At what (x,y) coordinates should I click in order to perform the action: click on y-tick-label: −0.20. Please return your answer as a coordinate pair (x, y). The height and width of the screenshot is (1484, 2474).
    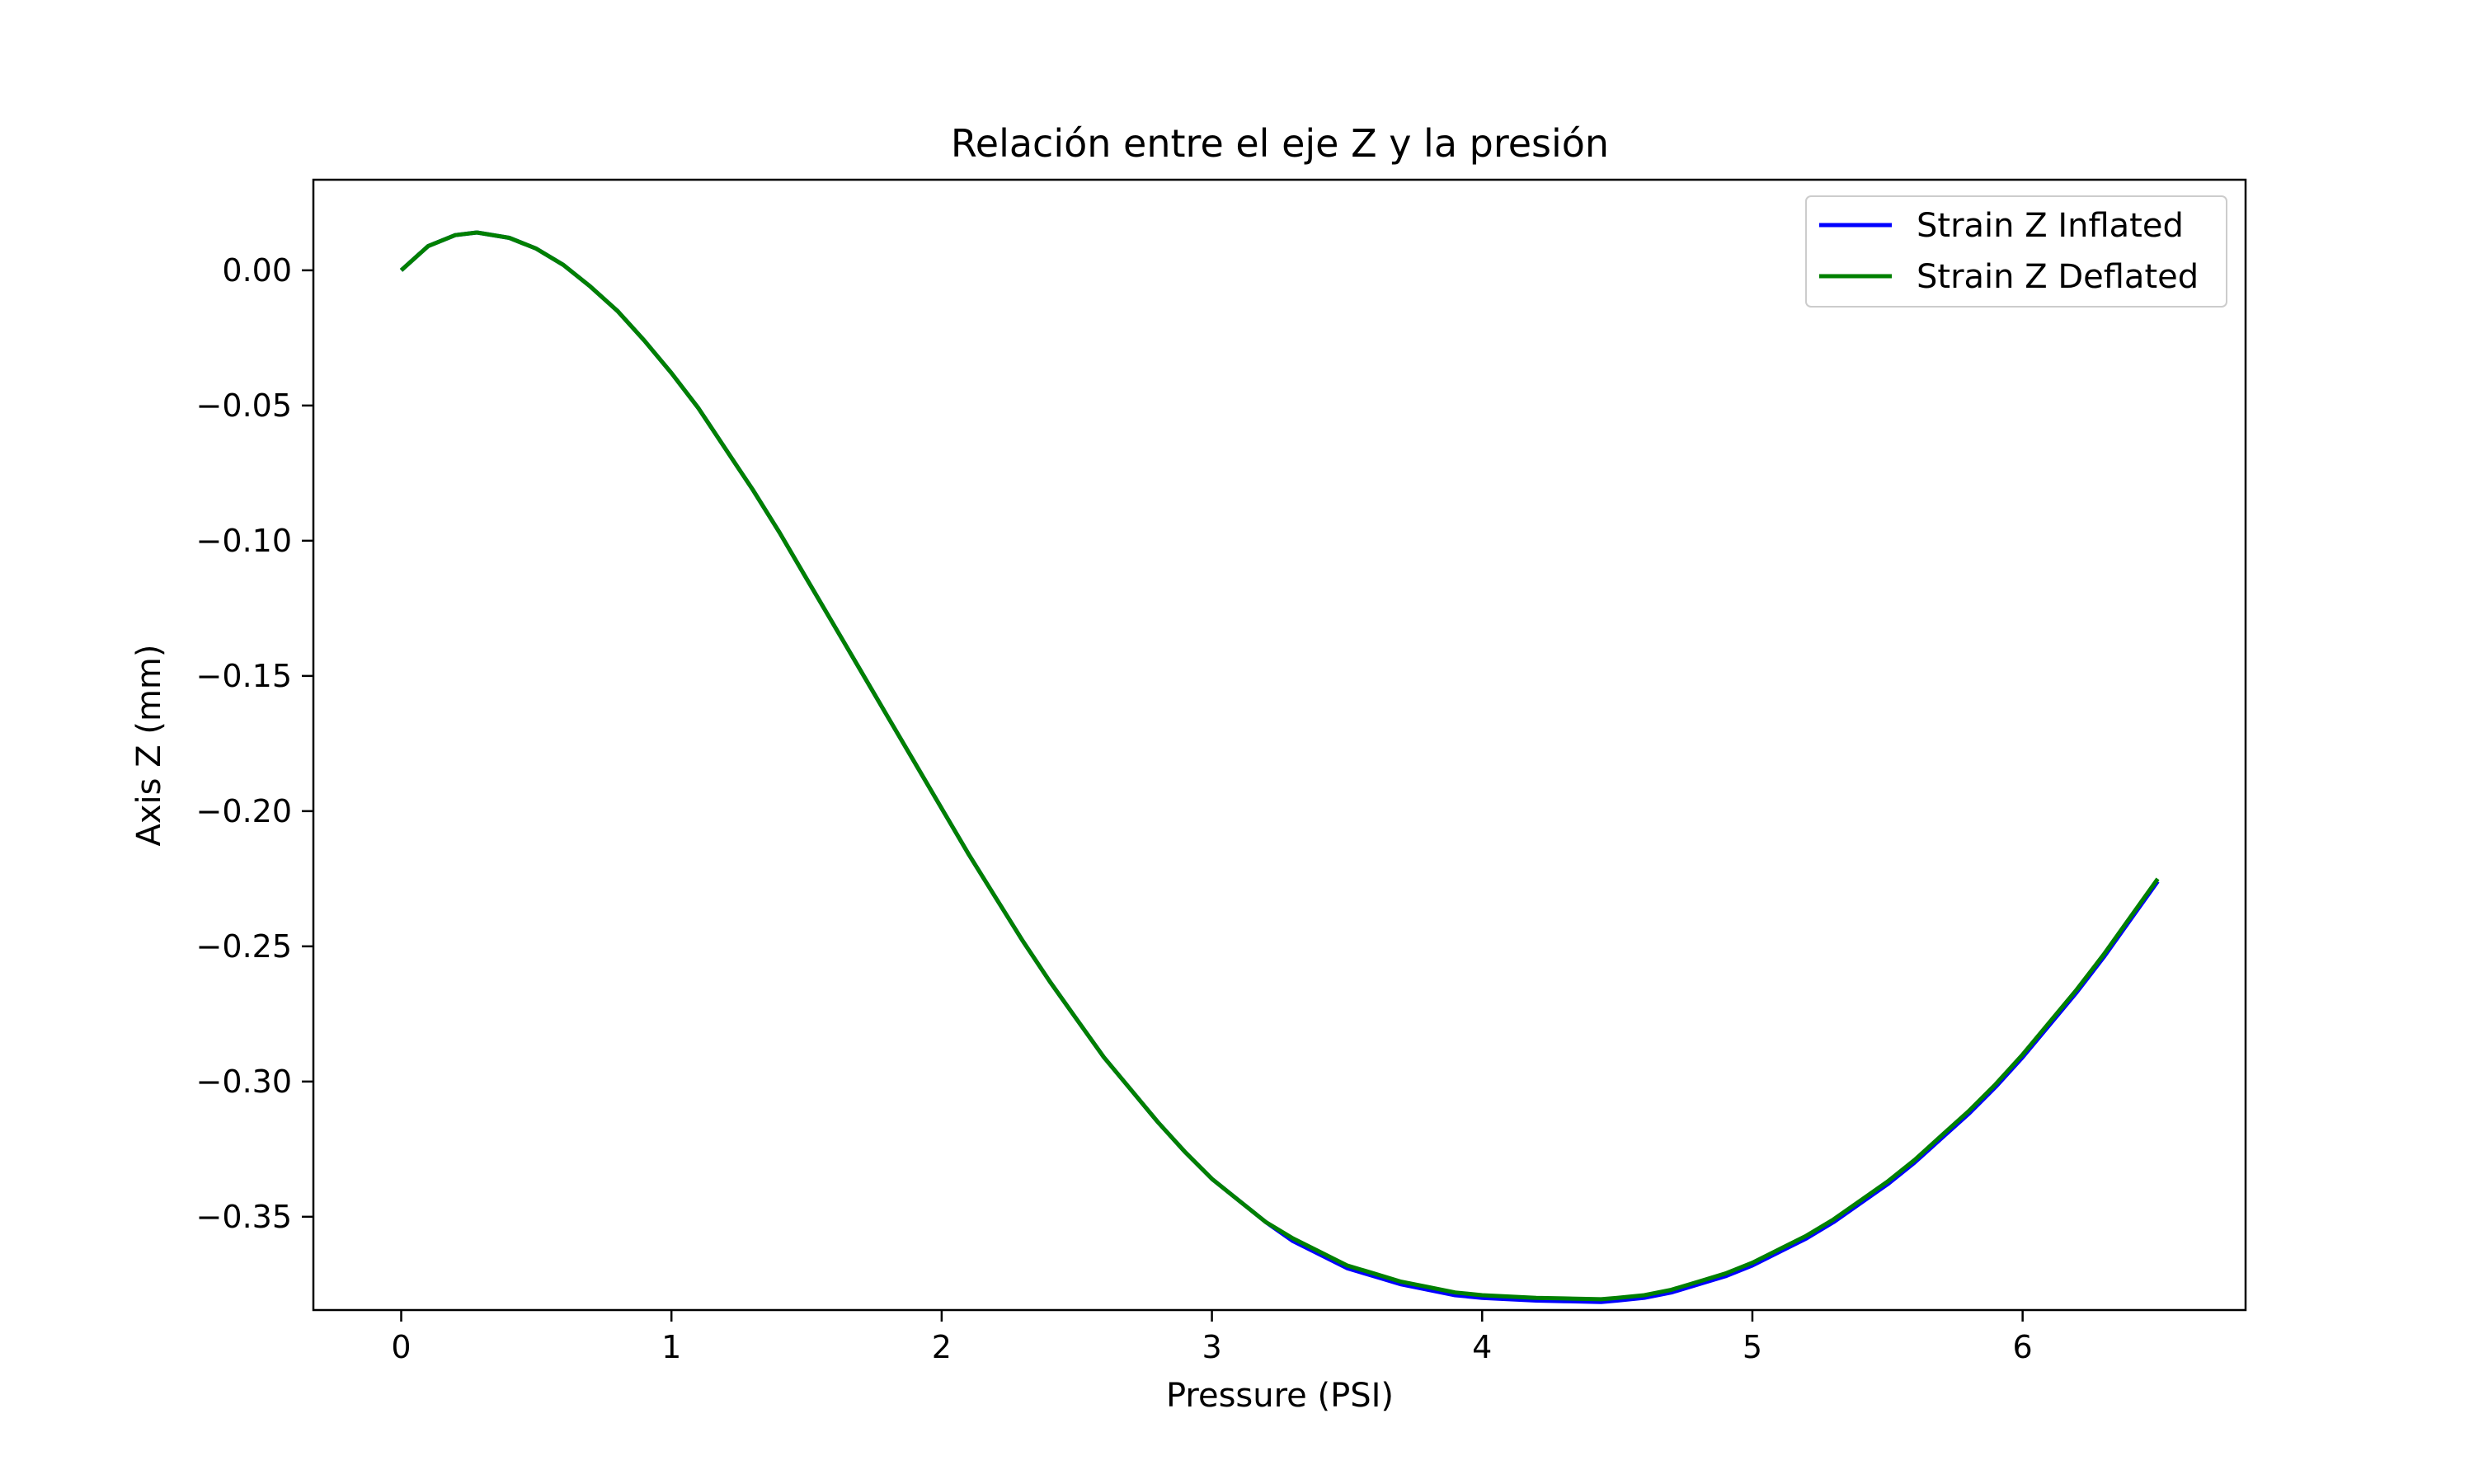
    Looking at the image, I should click on (244, 811).